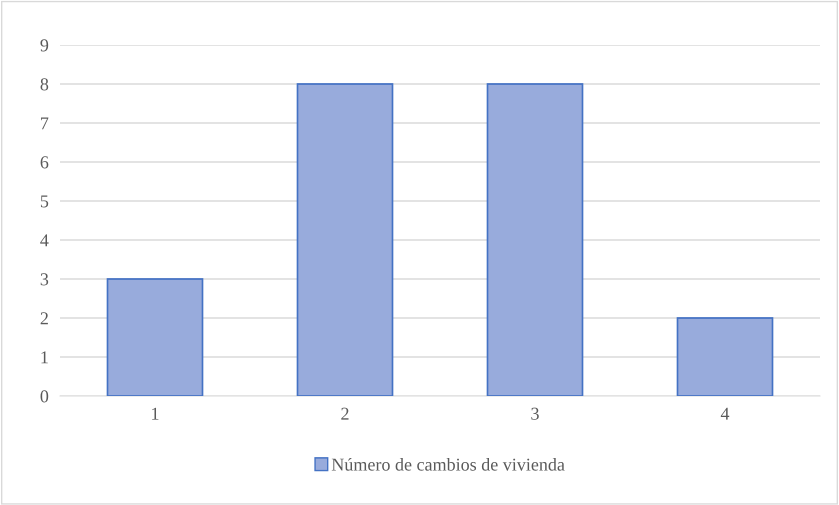 The image size is (839, 505). Describe the element at coordinates (44, 162) in the screenshot. I see `y-tick-label: 6` at that location.